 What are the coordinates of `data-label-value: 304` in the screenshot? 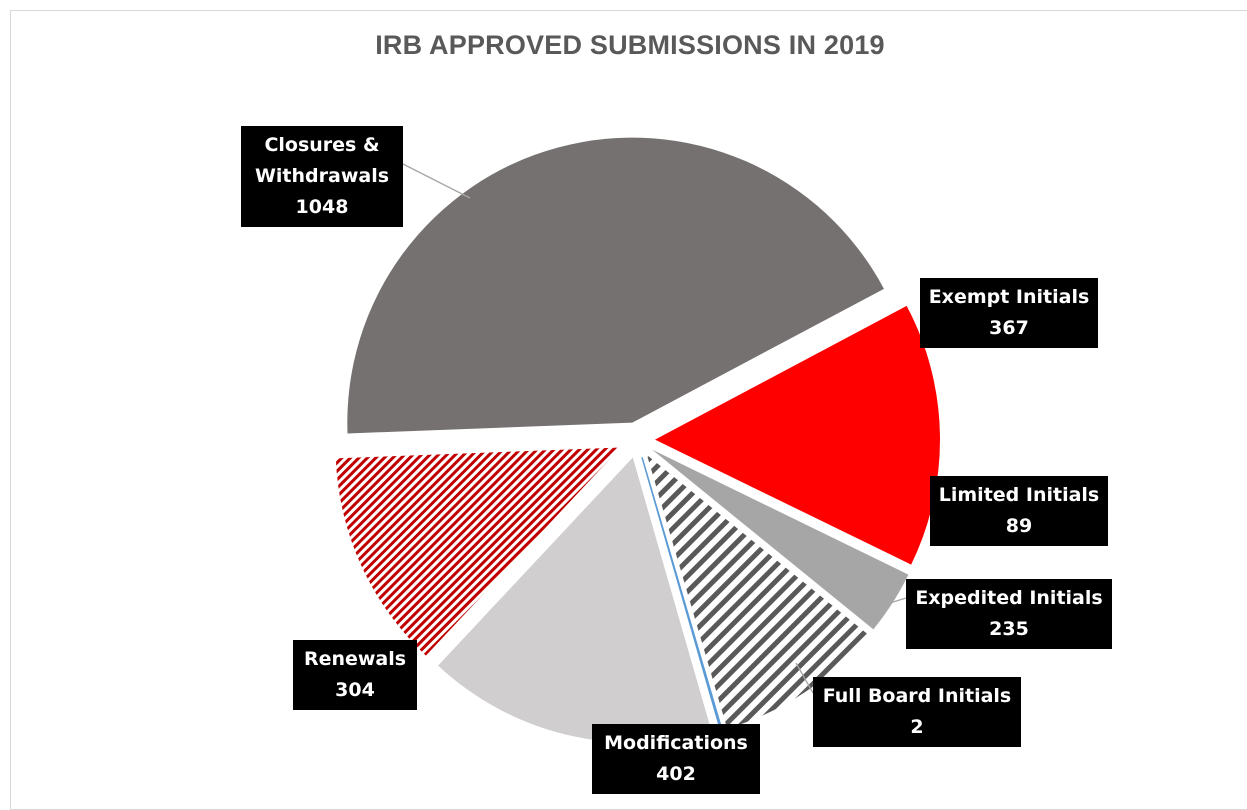 It's located at (355, 690).